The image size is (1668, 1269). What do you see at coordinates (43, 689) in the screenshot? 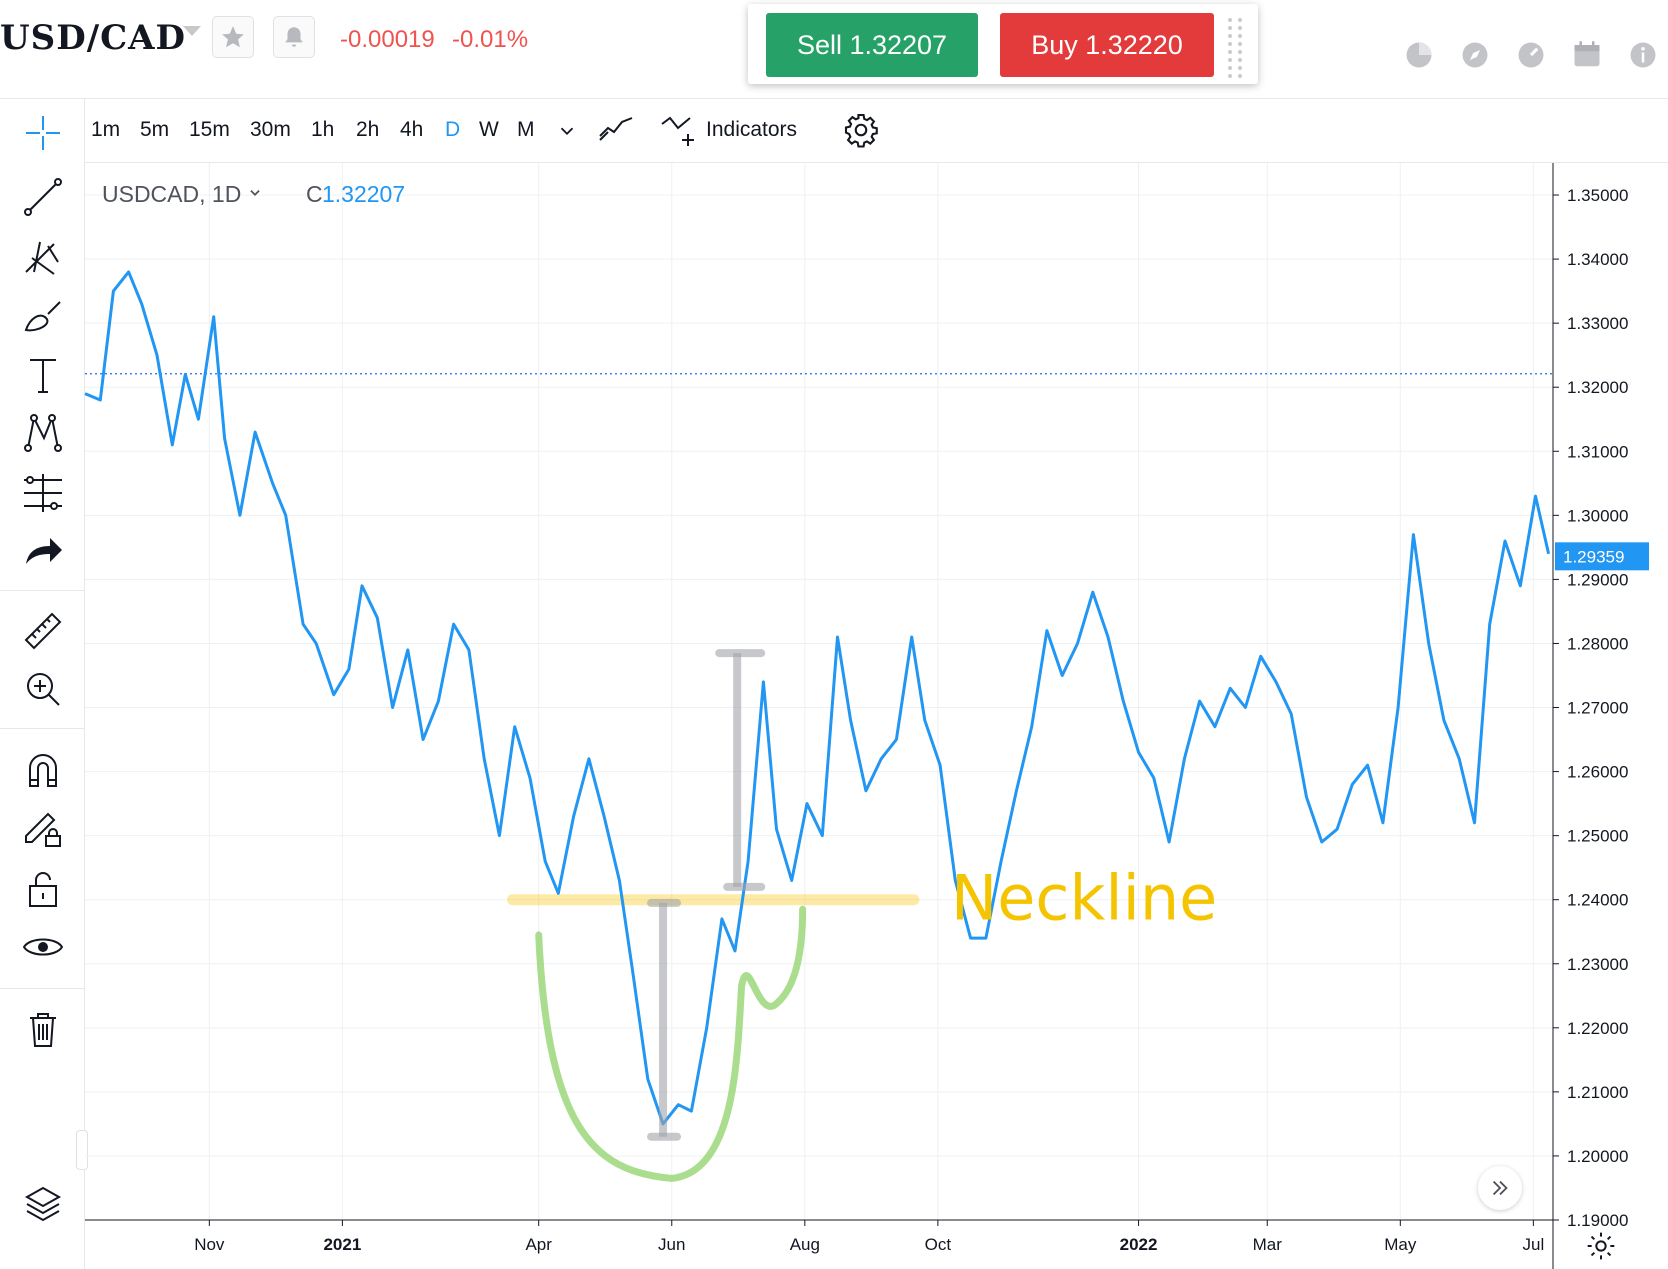
I see `zoom-in-icon` at bounding box center [43, 689].